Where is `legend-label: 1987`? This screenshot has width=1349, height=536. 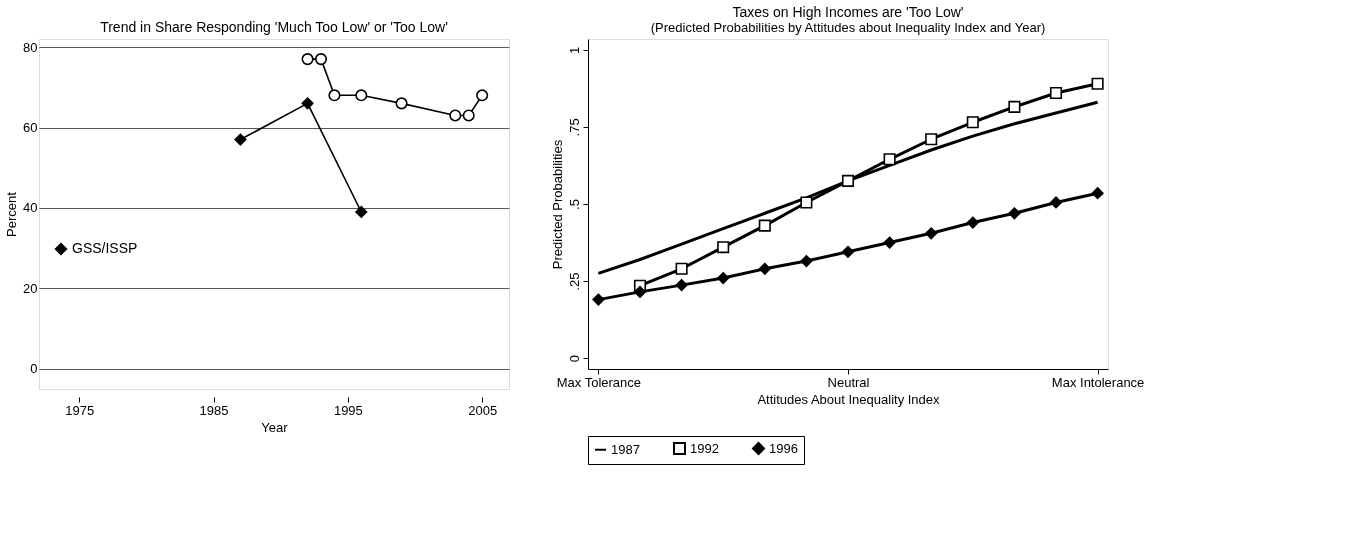
legend-label: 1987 is located at coordinates (625, 449).